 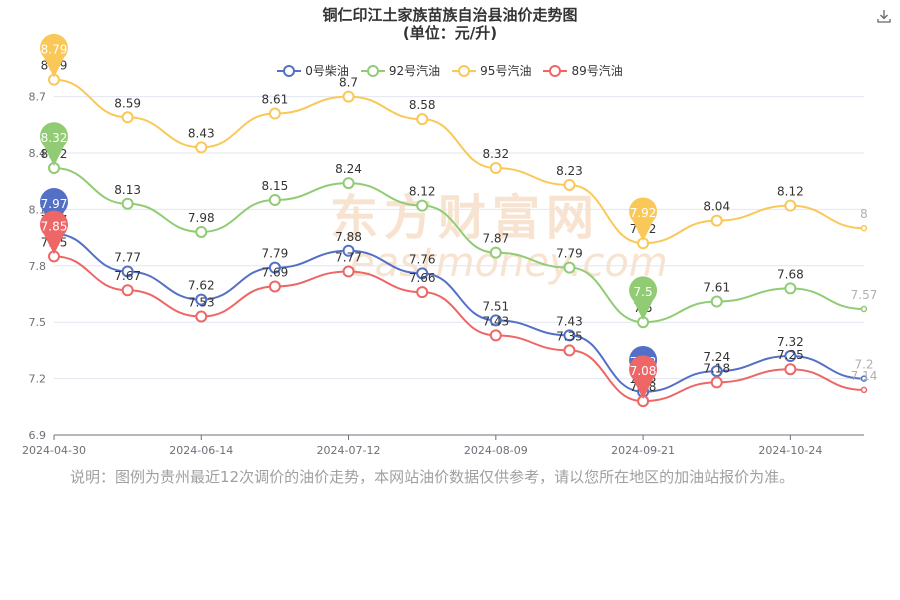 What do you see at coordinates (348, 237) in the screenshot?
I see `data-label: 7.88` at bounding box center [348, 237].